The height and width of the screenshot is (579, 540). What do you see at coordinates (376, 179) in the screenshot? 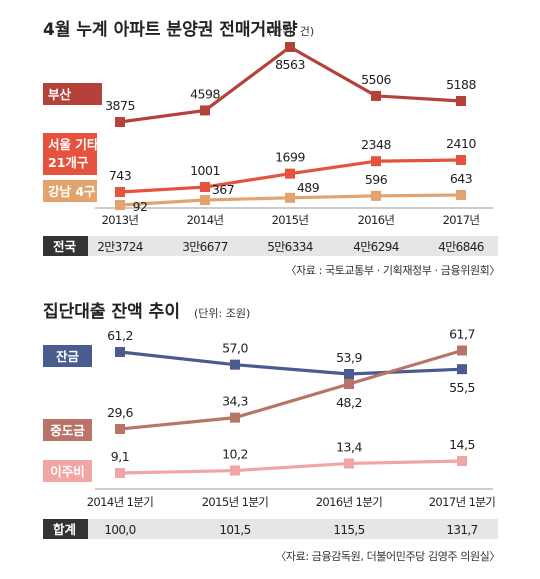
I see `chart1-data-label-2-3: 596` at bounding box center [376, 179].